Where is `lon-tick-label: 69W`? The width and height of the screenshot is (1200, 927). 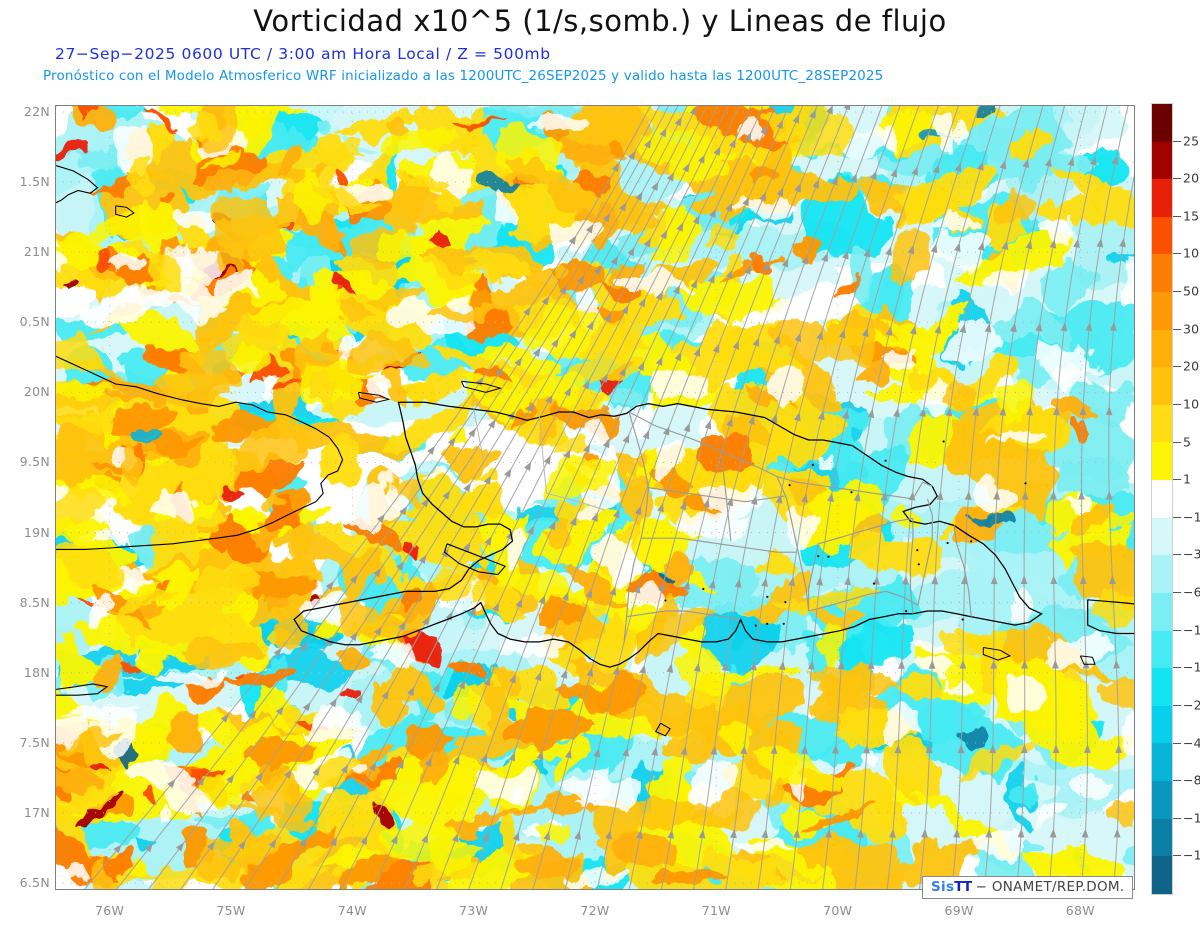 lon-tick-label: 69W is located at coordinates (959, 910).